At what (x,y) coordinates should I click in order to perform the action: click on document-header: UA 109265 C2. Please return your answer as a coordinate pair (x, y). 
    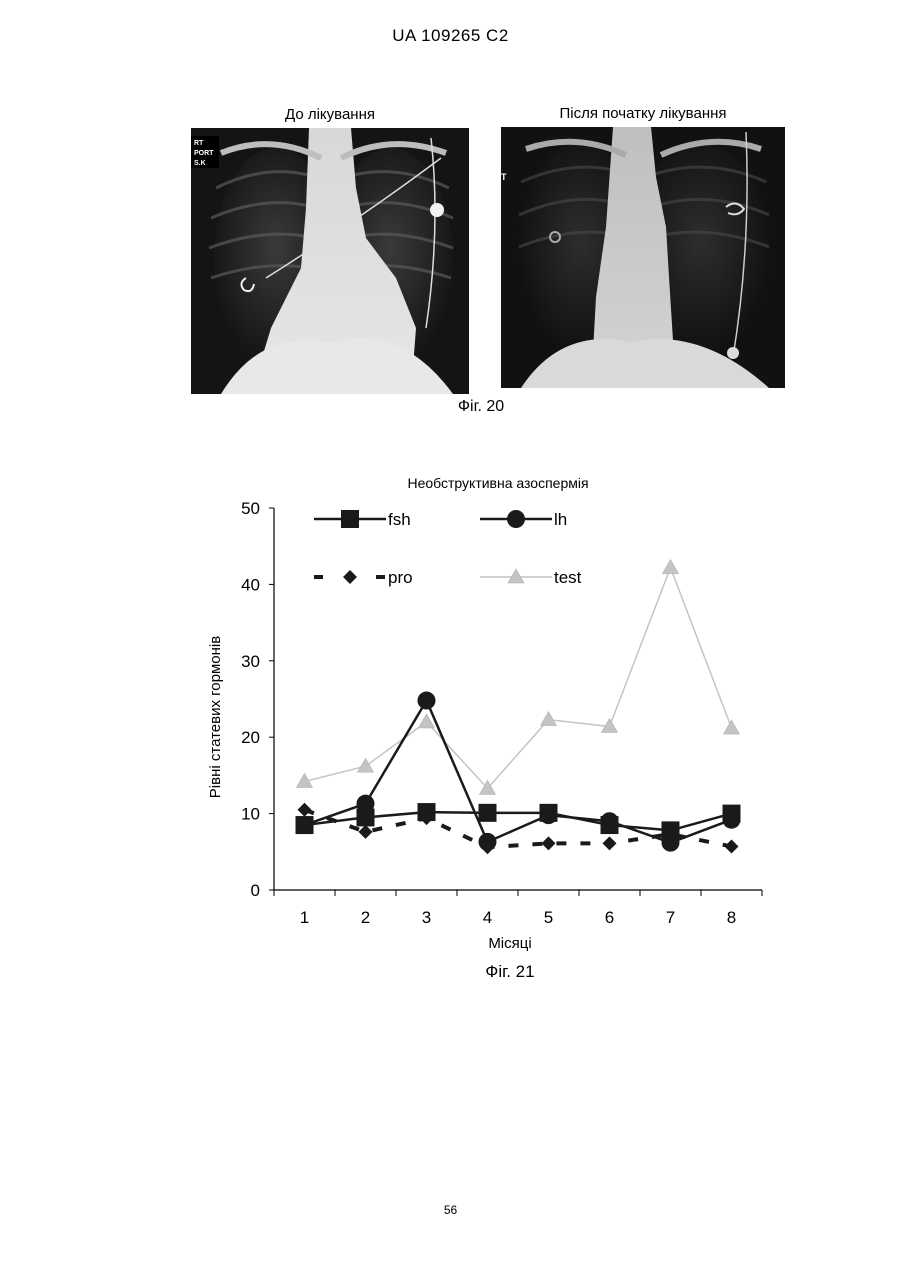
    Looking at the image, I should click on (450, 36).